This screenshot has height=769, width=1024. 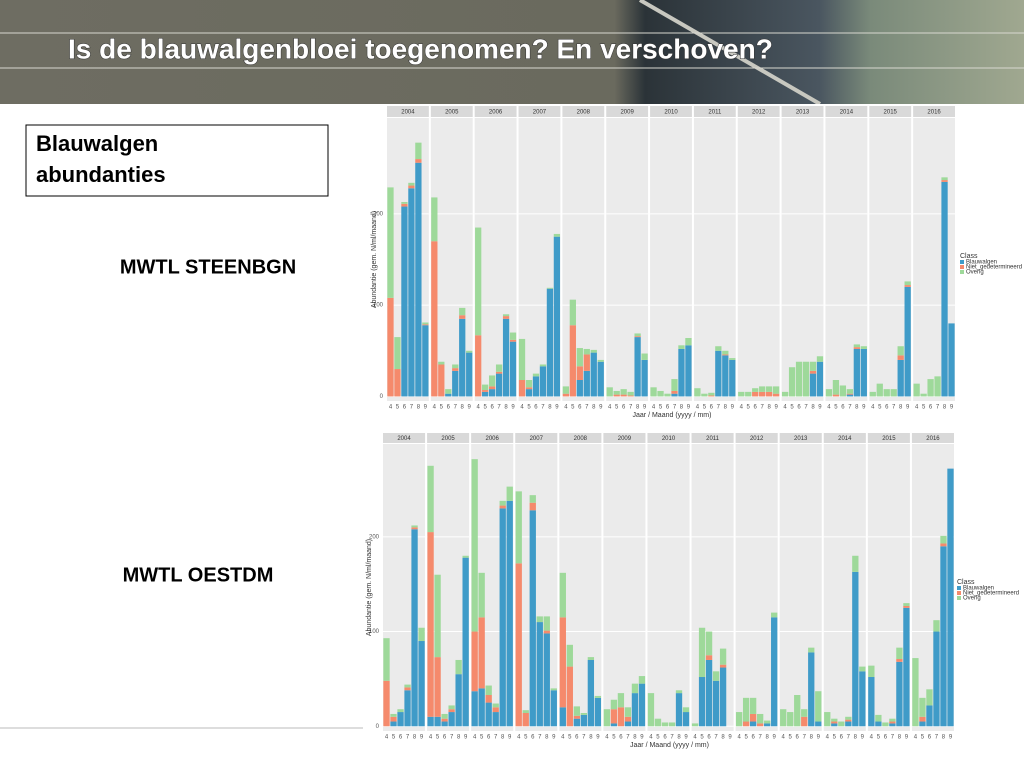 What do you see at coordinates (975, 273) in the screenshot?
I see `legend-label: Overig` at bounding box center [975, 273].